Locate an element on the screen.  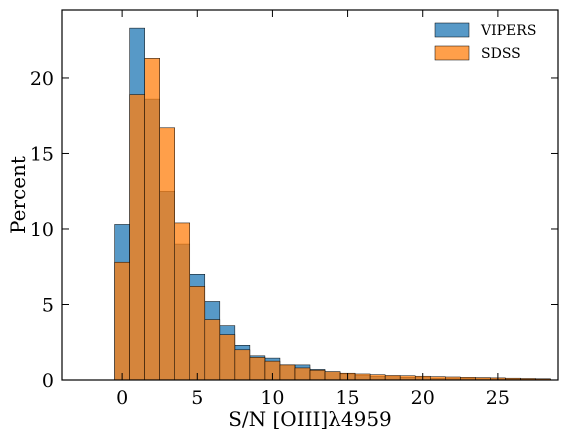
x-tick-label: 20 is located at coordinates (423, 398).